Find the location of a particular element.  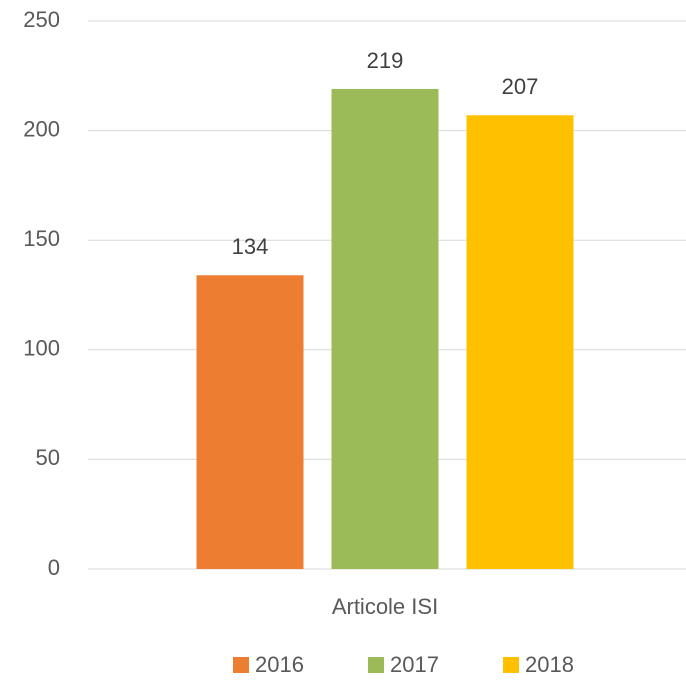

value-label: 134 is located at coordinates (250, 246).